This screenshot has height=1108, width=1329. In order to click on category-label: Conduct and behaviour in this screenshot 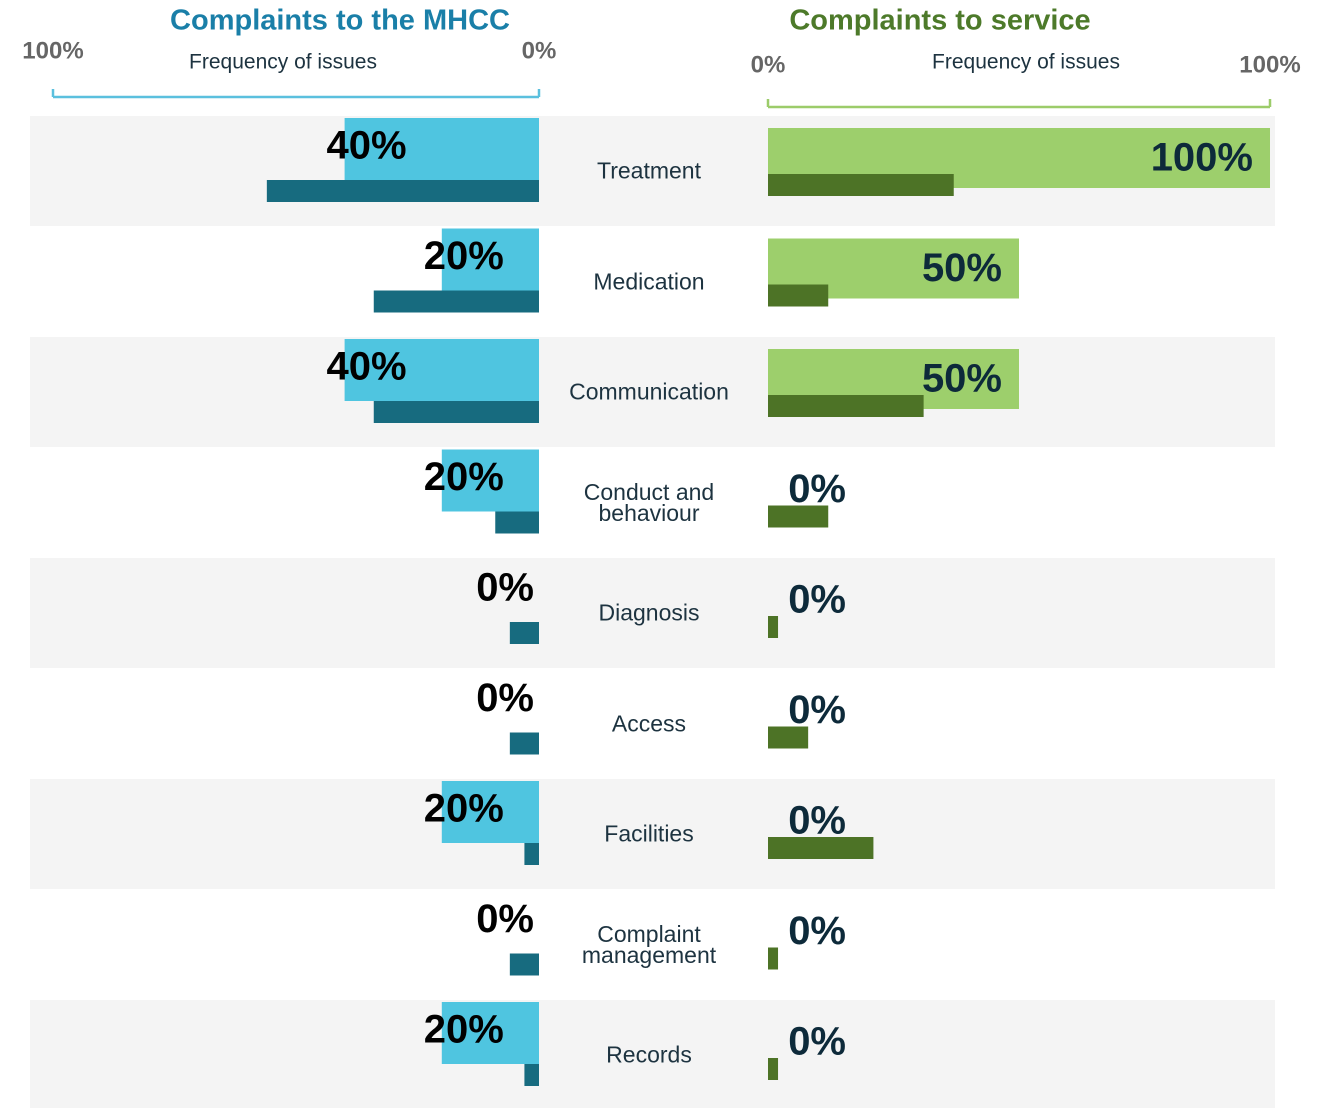, I will do `click(649, 502)`.